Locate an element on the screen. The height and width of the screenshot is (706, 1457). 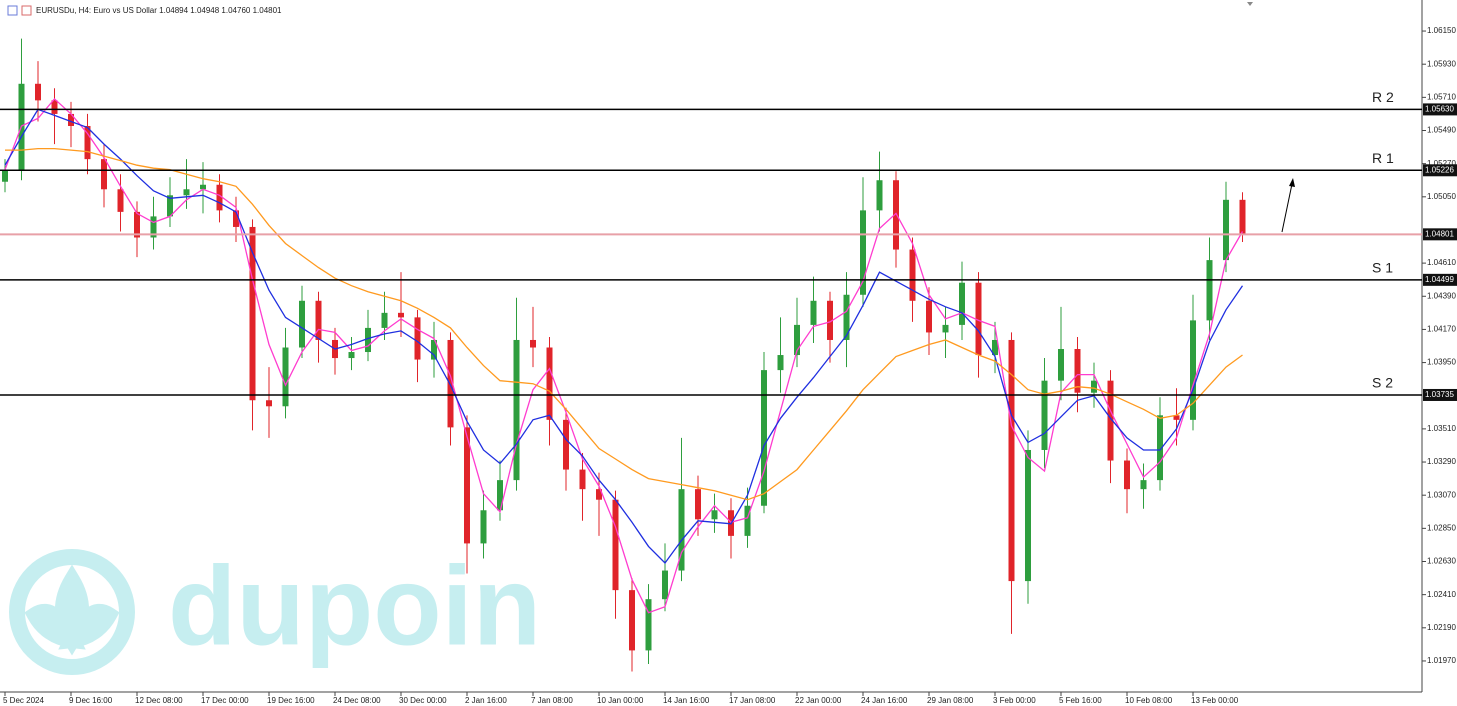
y-tick-label: 1.02630 is located at coordinates (1441, 561).